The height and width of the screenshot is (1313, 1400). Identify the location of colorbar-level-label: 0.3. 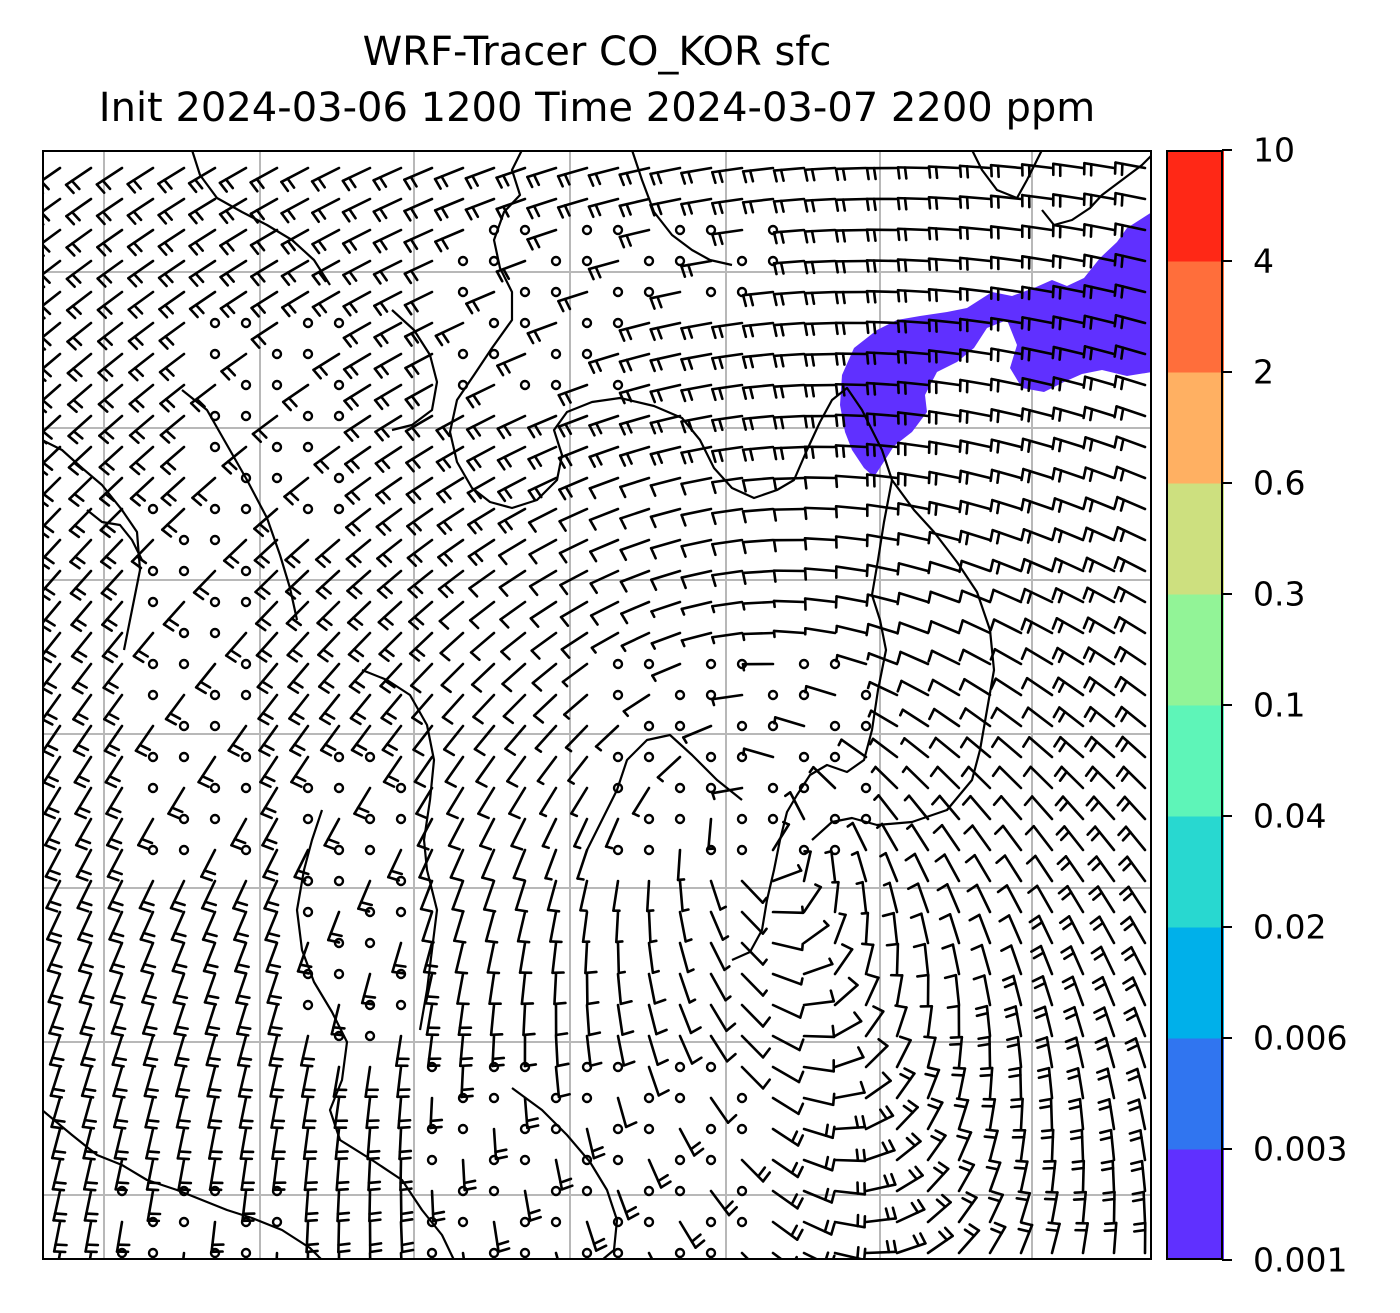
(1279, 594).